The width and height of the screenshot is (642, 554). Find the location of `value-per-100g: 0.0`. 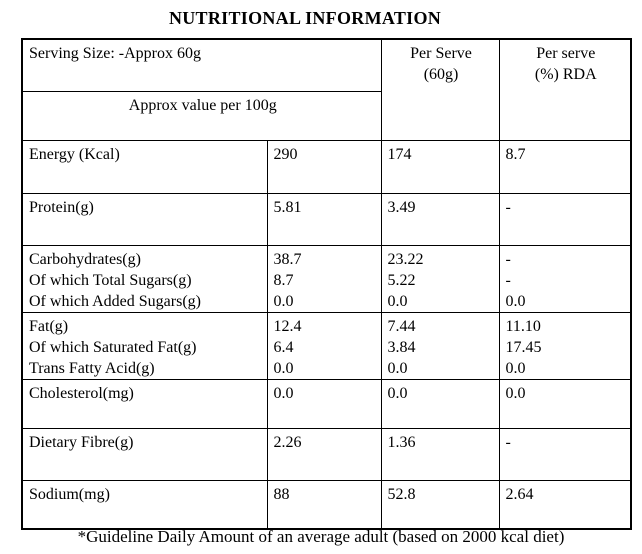

value-per-100g: 0.0 is located at coordinates (324, 403).